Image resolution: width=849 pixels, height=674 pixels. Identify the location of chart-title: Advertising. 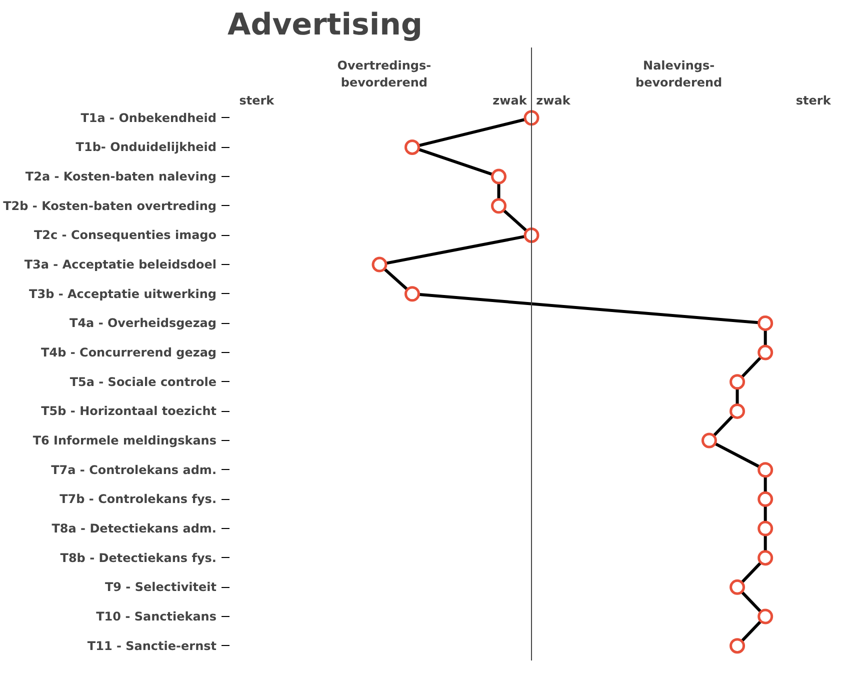
(325, 25).